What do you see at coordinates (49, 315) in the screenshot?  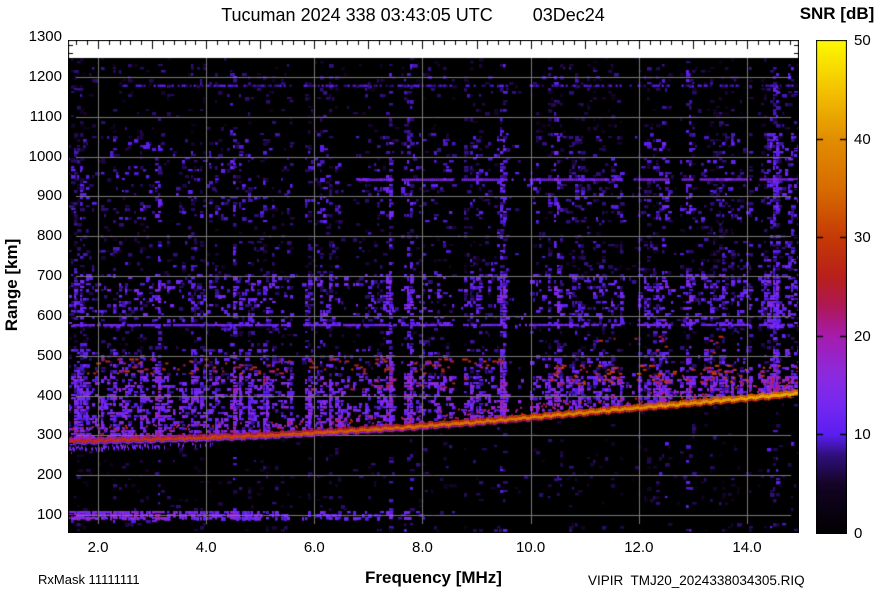 I see `y-tick-label: 600` at bounding box center [49, 315].